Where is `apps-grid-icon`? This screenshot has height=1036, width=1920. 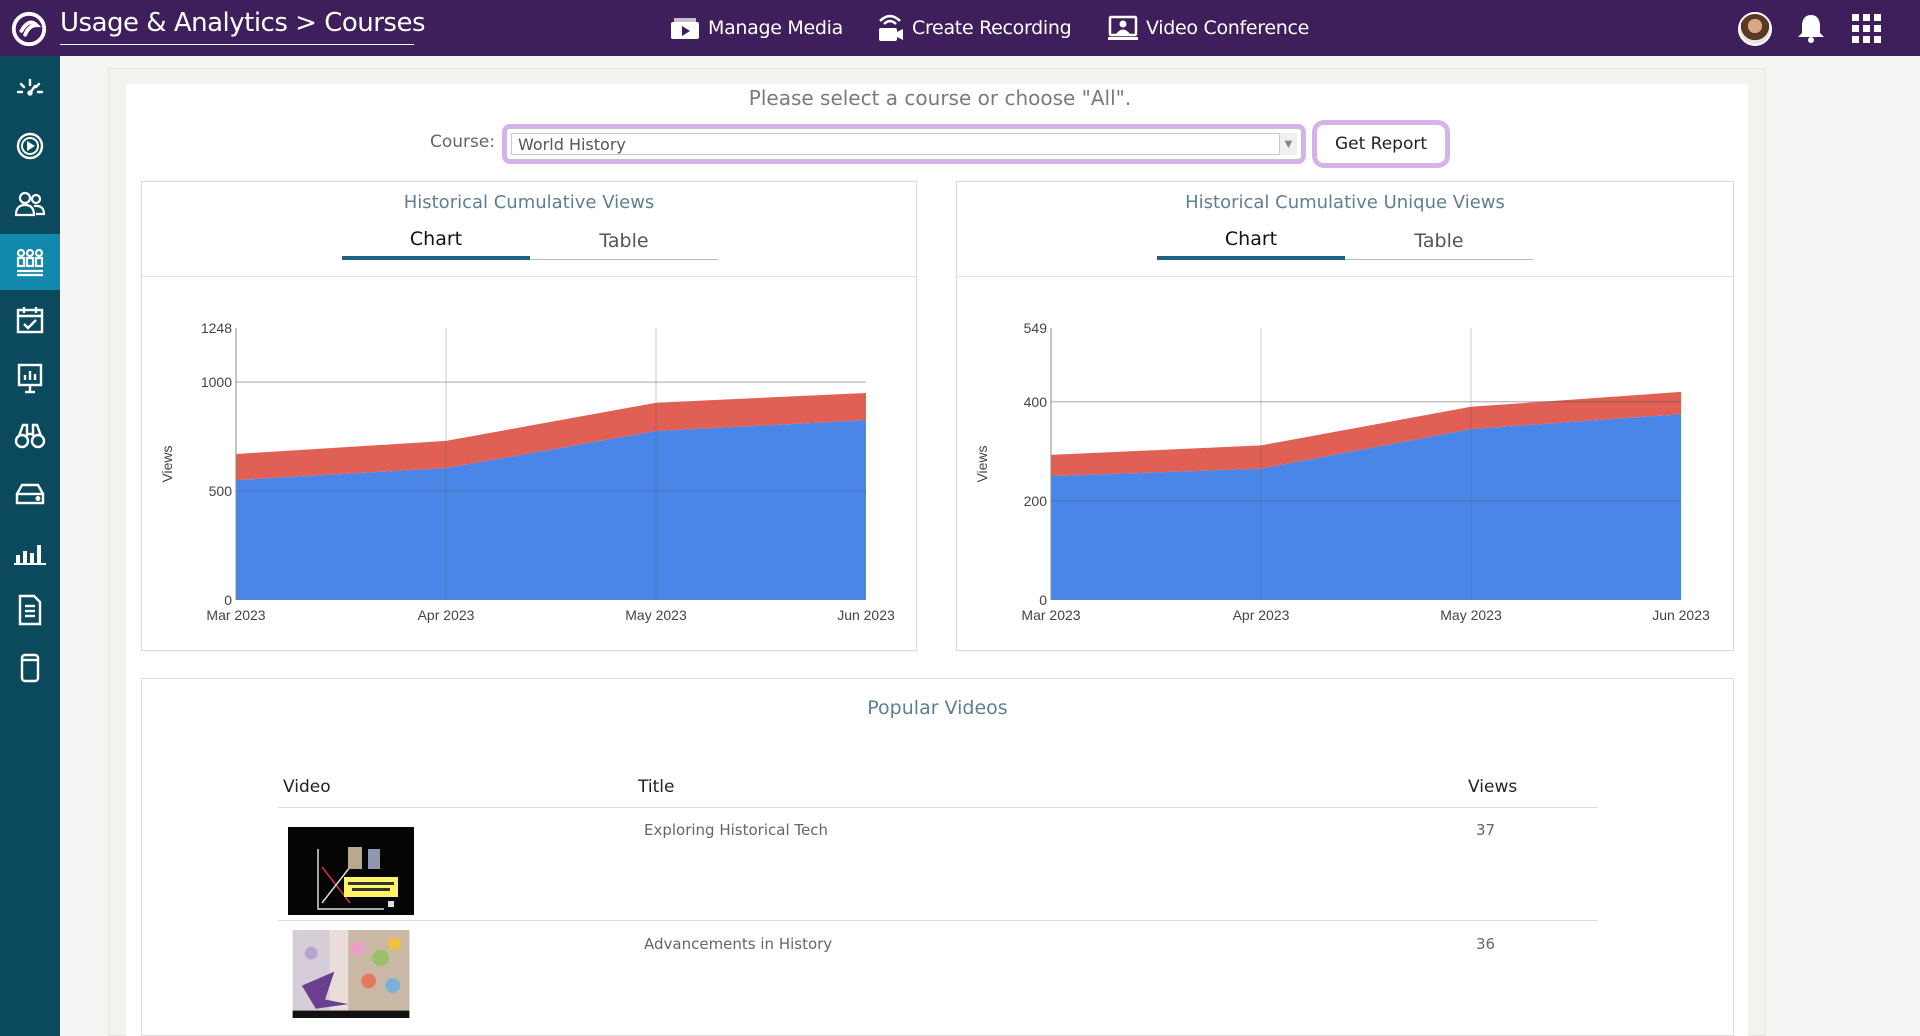
apps-grid-icon is located at coordinates (1867, 29).